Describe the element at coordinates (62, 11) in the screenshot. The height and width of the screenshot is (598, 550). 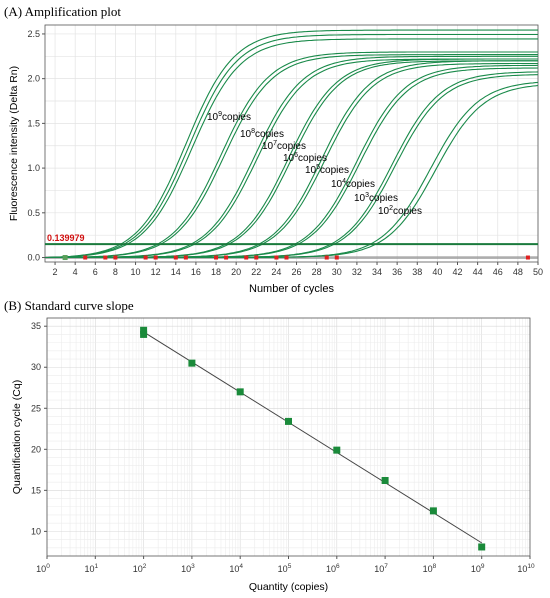
I see `panel-a-title: (A) Amplification plot` at that location.